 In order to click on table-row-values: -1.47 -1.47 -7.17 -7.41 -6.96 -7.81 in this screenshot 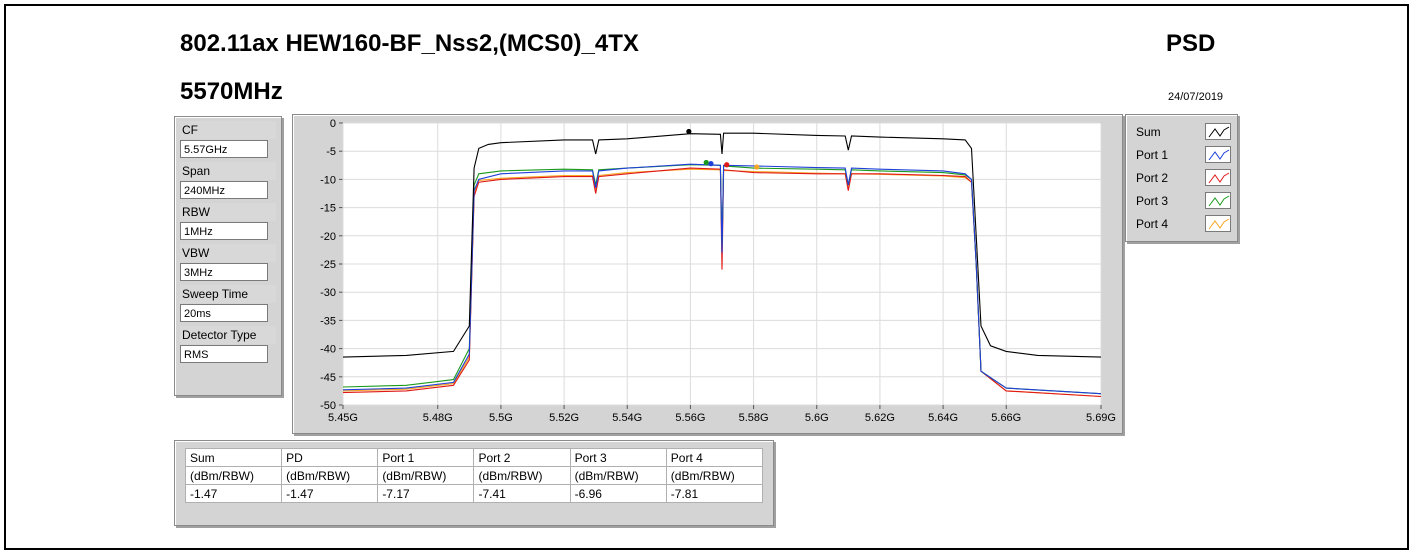, I will do `click(474, 493)`.